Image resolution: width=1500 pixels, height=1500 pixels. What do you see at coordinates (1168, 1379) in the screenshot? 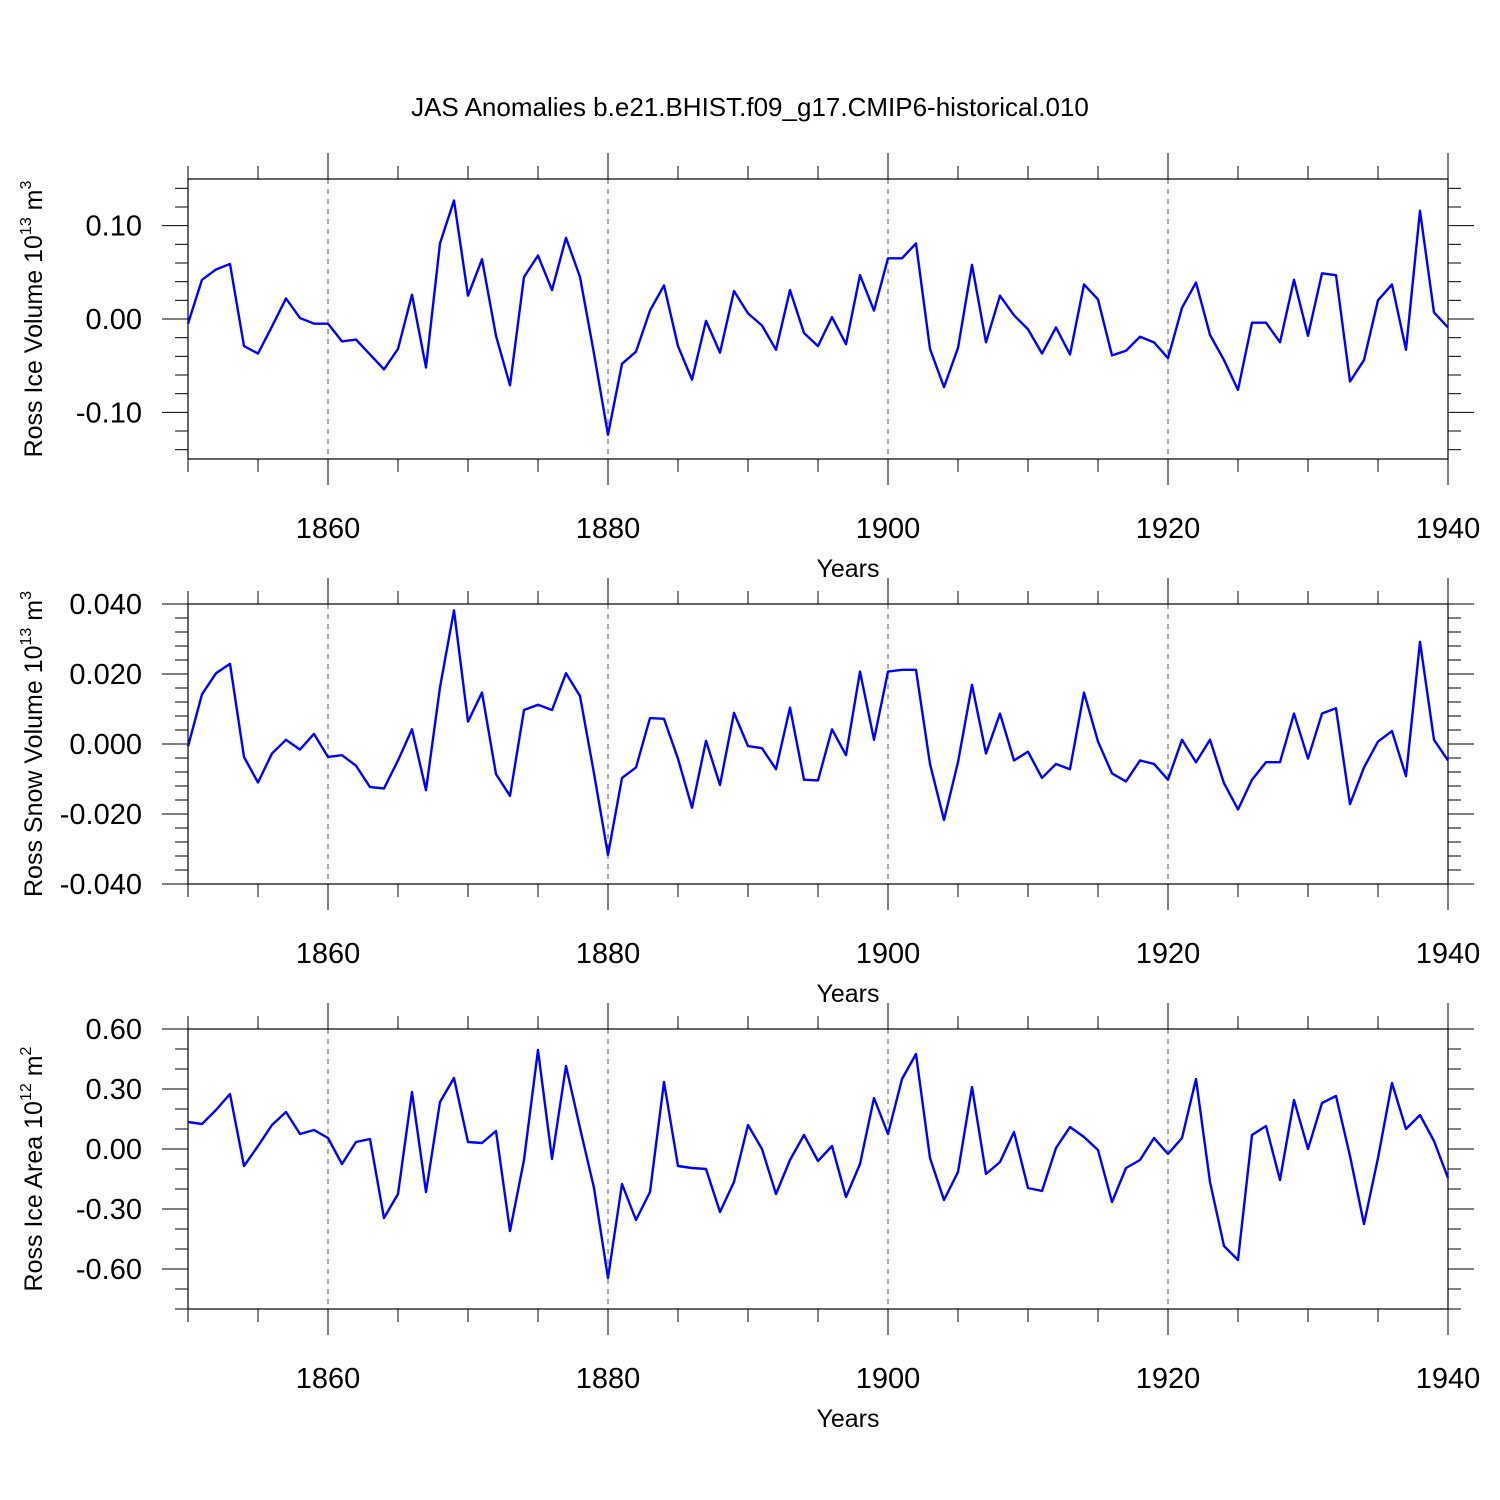
I see `x-tick-label: 1920` at bounding box center [1168, 1379].